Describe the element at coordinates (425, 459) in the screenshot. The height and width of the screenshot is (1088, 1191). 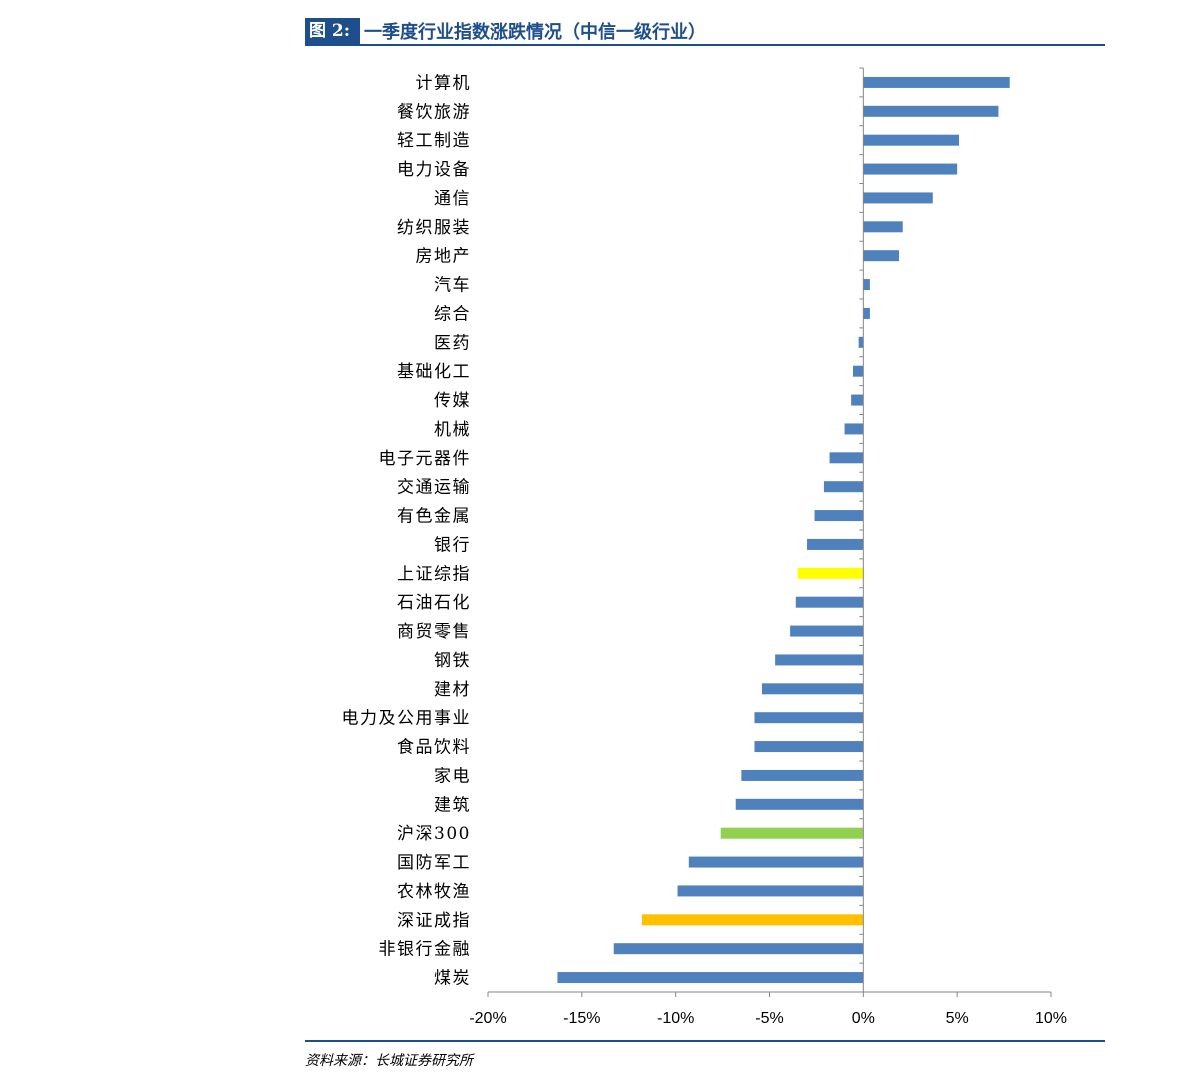
I see `category-label: 电子元器件` at that location.